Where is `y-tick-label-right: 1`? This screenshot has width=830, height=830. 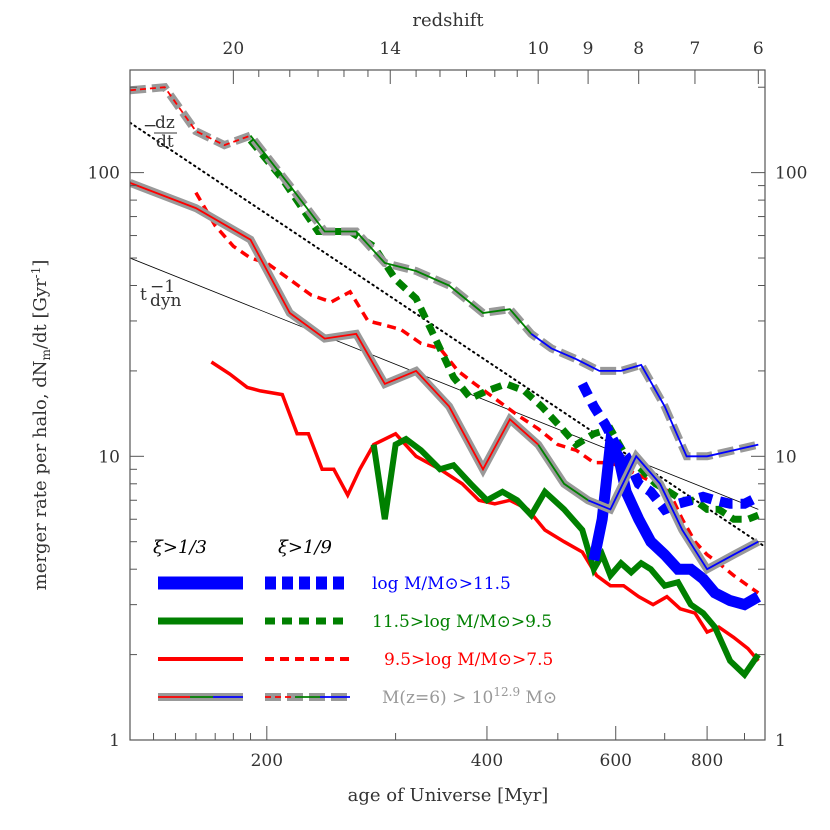
y-tick-label-right: 1 is located at coordinates (780, 741).